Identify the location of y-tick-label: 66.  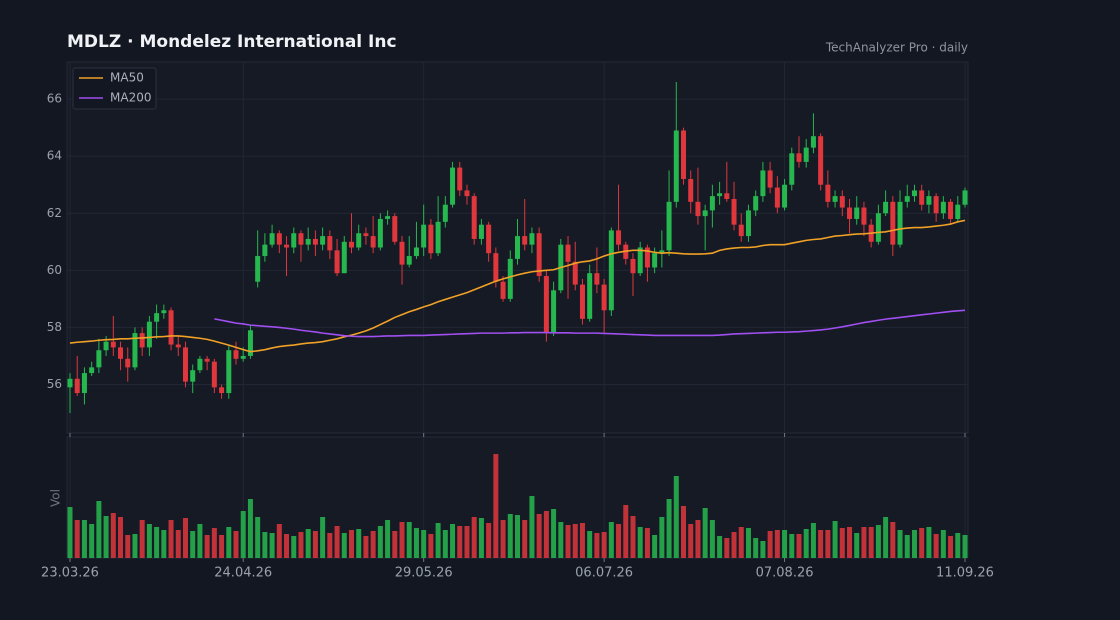
(54, 99).